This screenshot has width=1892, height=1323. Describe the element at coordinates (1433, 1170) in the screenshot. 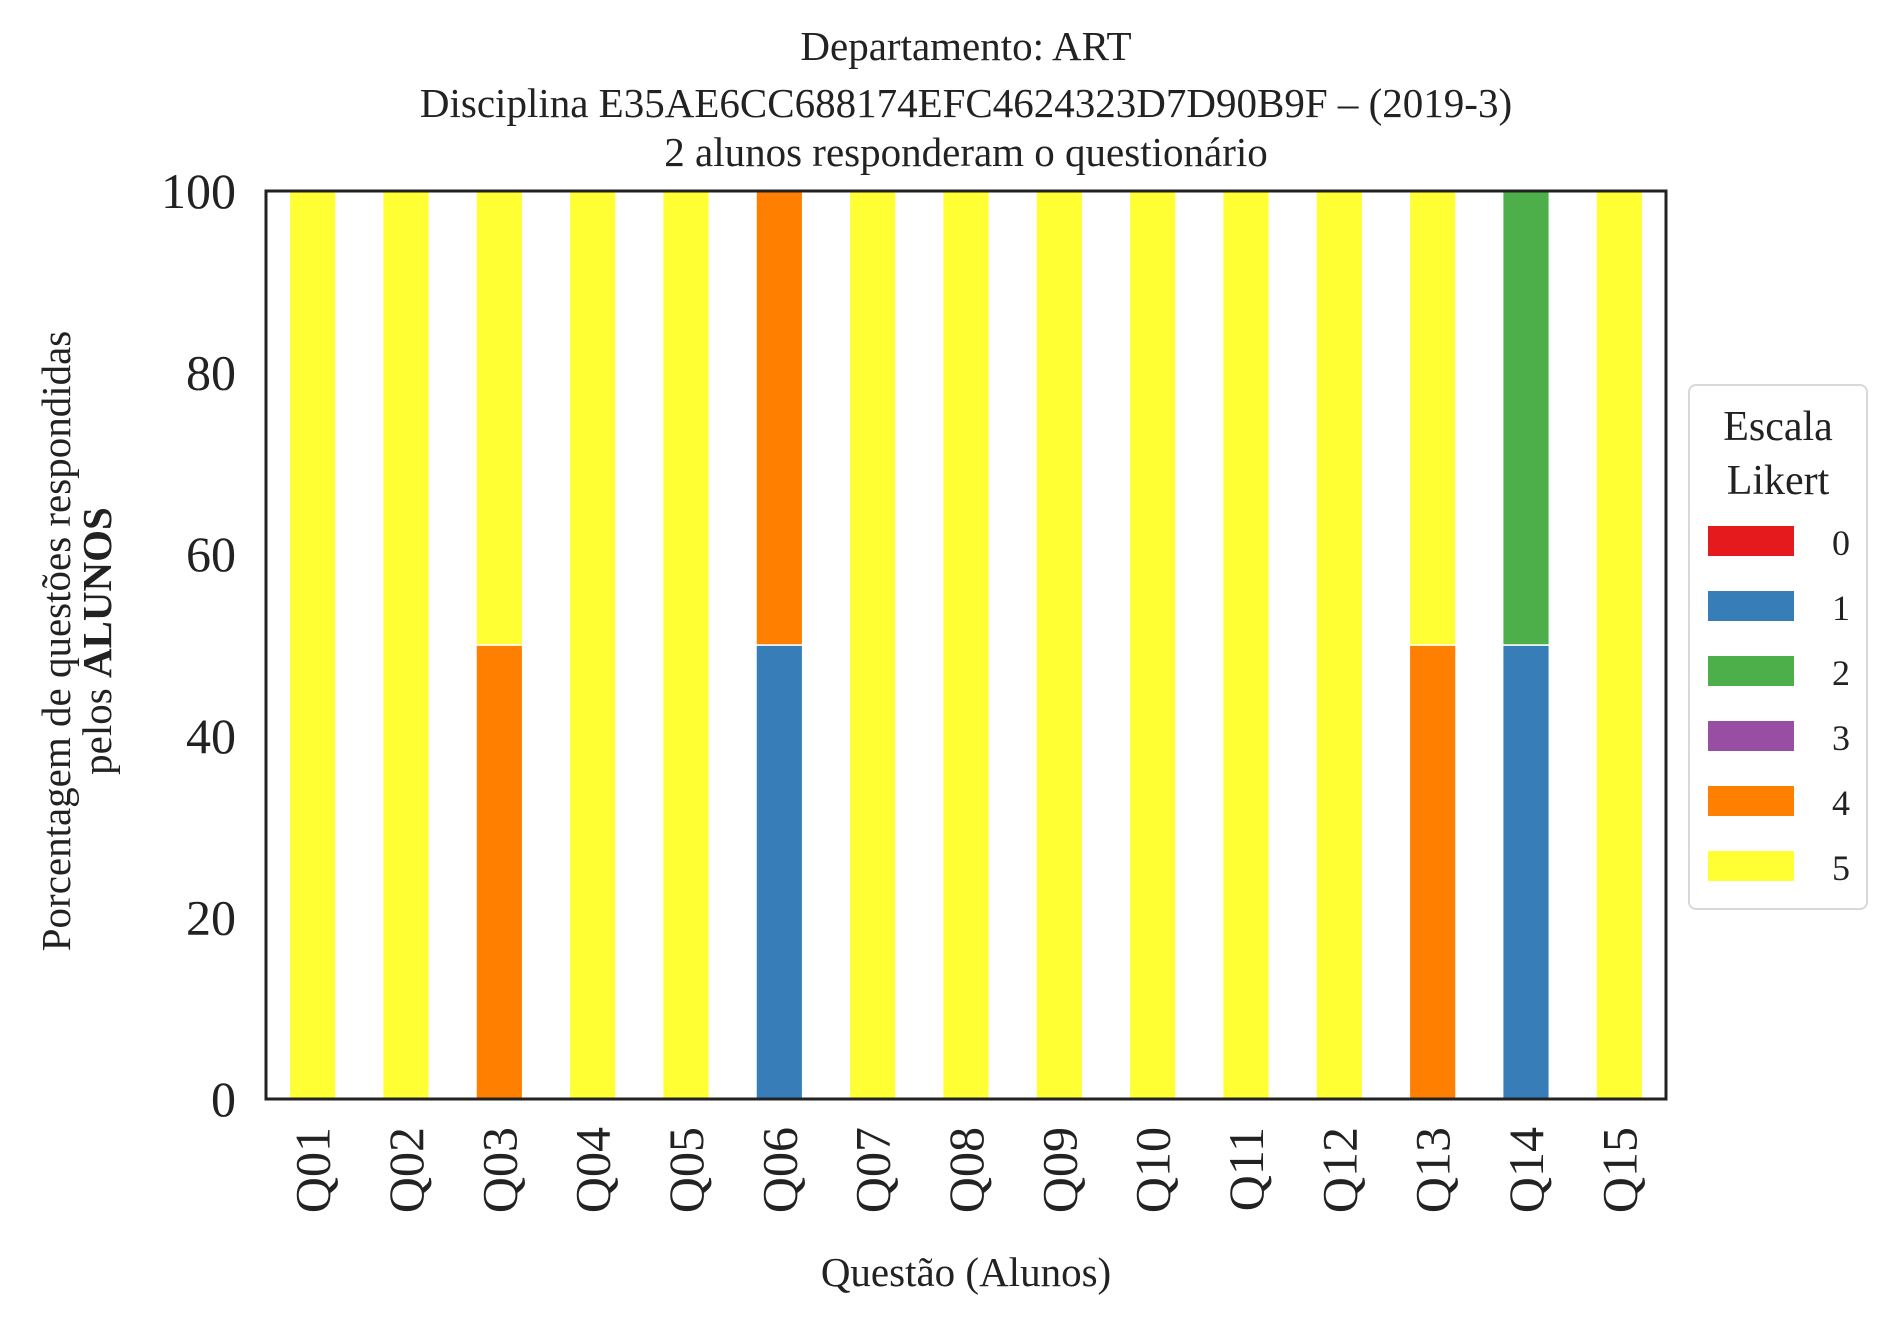

I see `x-tick-label-Q13: Q13` at that location.